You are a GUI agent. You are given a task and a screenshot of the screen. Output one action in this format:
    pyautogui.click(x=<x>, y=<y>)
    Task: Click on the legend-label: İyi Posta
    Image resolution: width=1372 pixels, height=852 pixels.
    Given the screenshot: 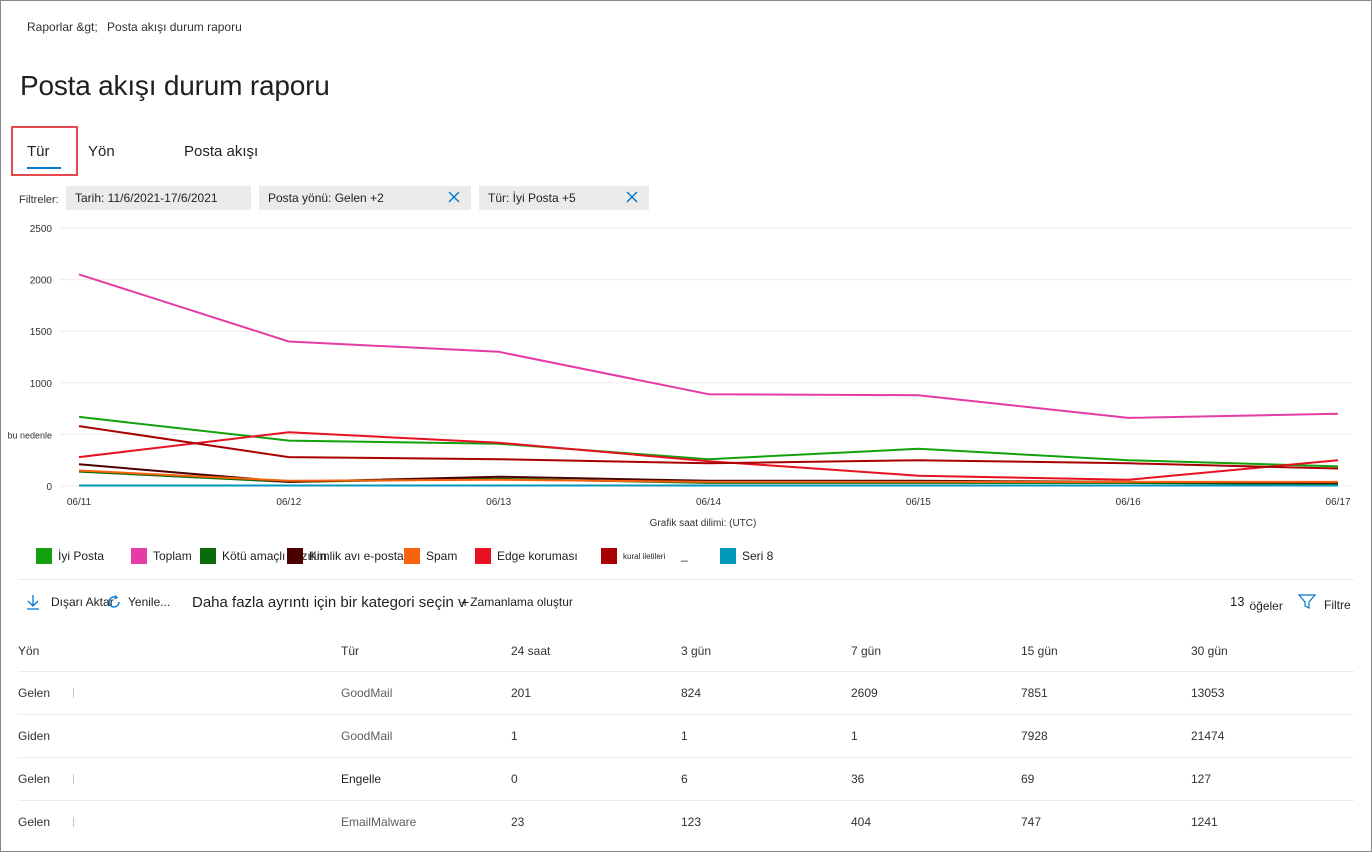 What is the action you would take?
    pyautogui.click(x=81, y=556)
    